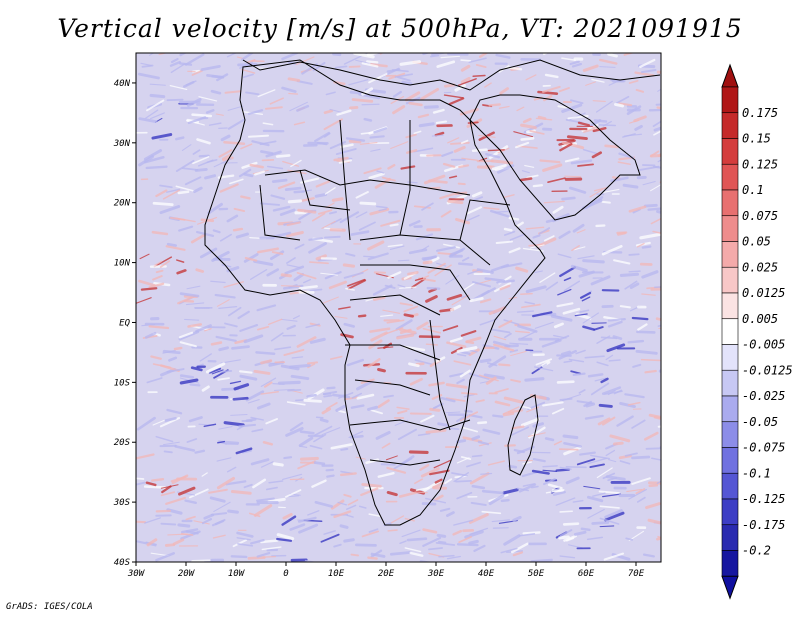 Image resolution: width=800 pixels, height=618 pixels. I want to click on colorbar-bottom-arrow, so click(730, 587).